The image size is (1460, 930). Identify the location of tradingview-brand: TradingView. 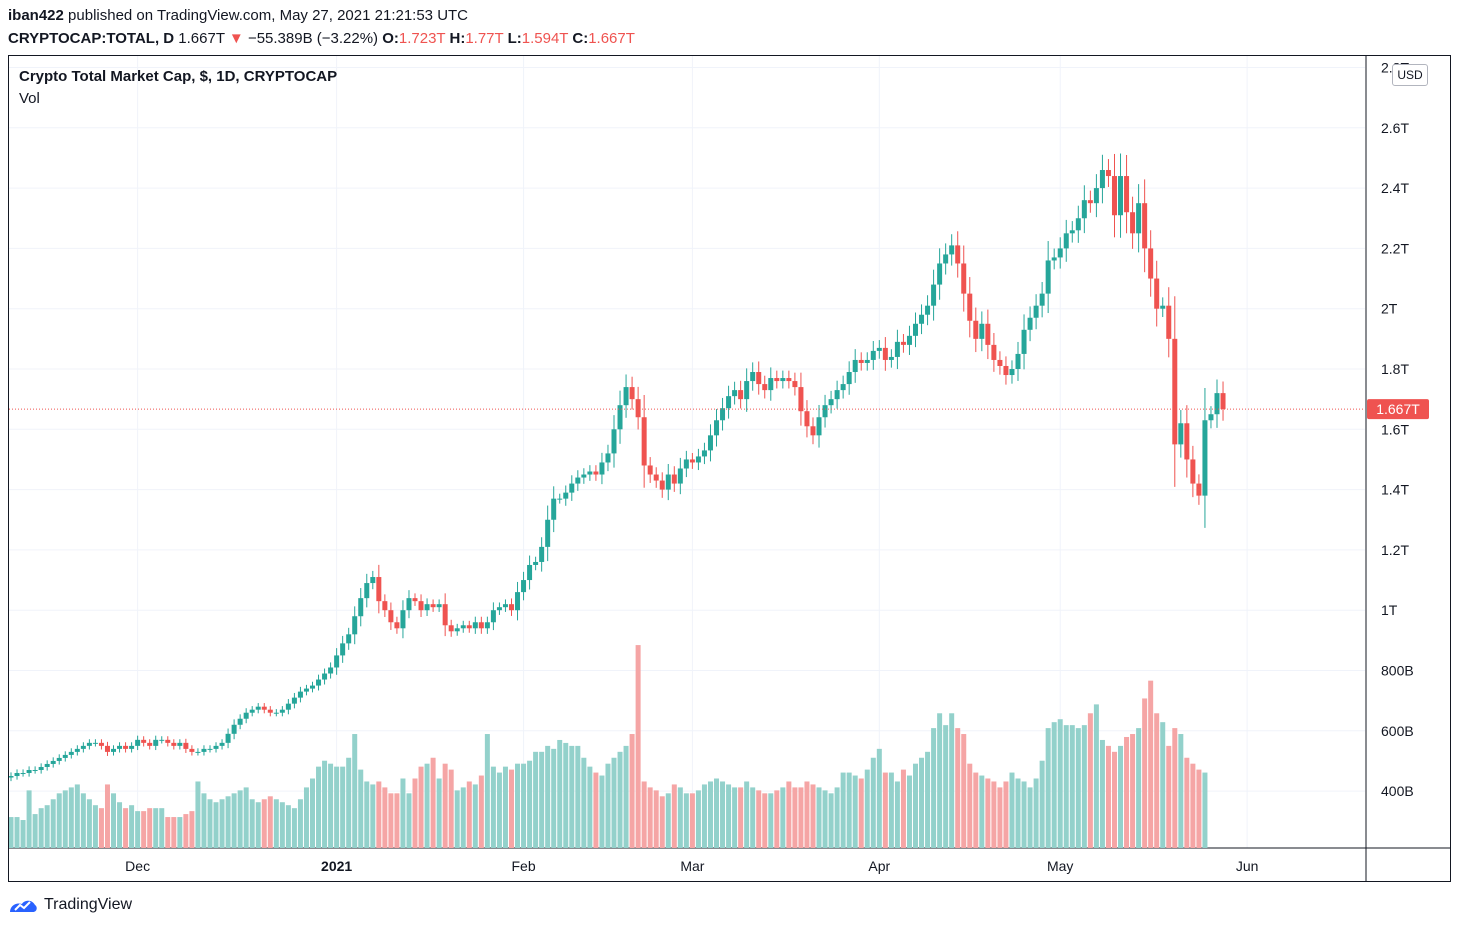
(70, 905).